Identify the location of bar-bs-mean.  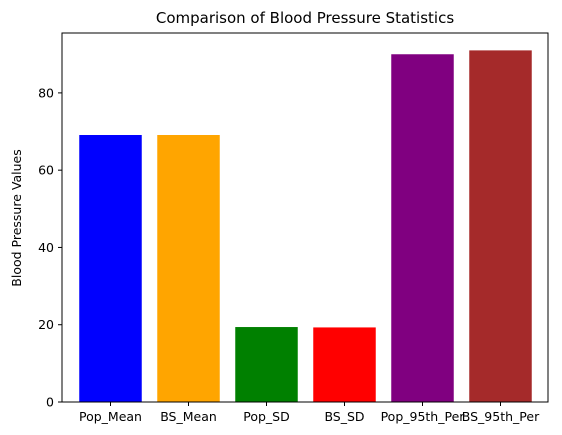
(188, 268).